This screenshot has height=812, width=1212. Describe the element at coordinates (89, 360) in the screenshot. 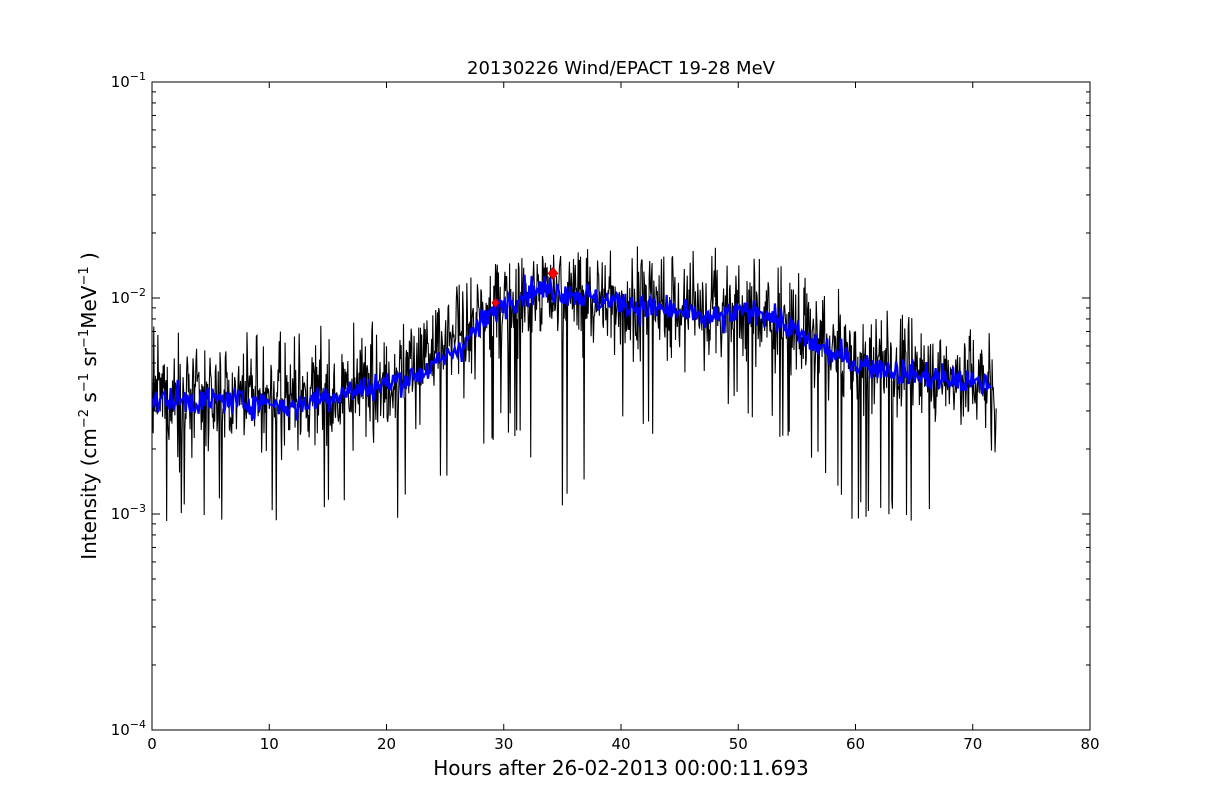

I see `y-label-sr: sr` at that location.